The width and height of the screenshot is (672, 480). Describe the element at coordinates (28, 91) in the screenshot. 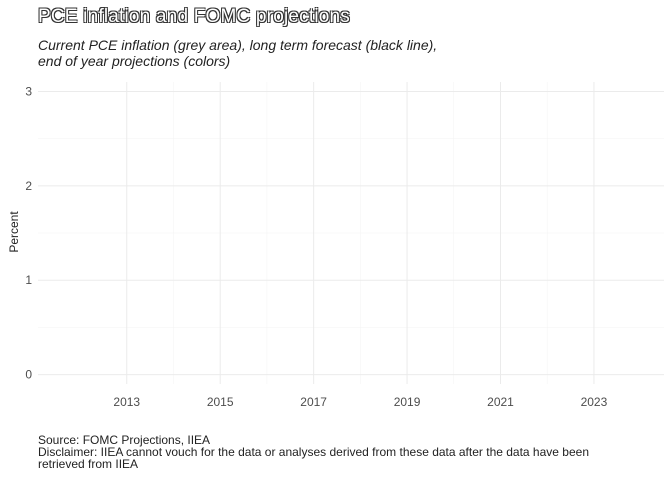

I see `y-tick-label: 3` at that location.